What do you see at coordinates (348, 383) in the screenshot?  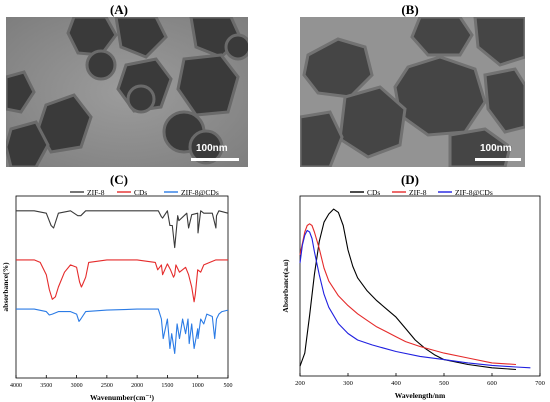 I see `x-tick-label: 300` at bounding box center [348, 383].